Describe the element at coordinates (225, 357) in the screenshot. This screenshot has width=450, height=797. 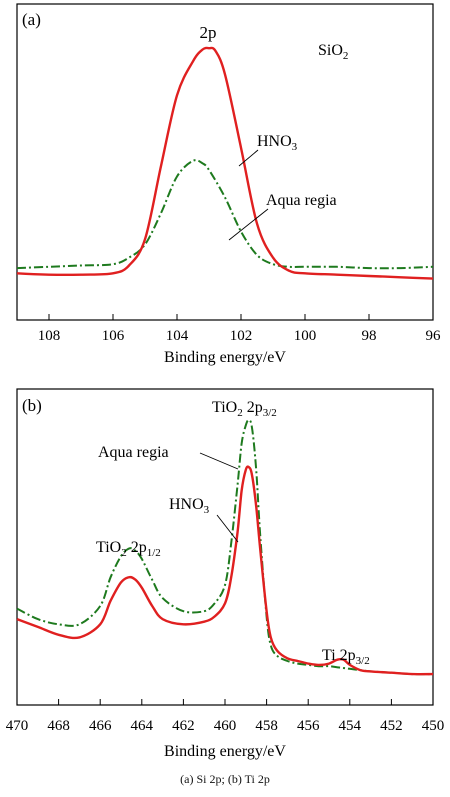
I see `x-axis-label-a: Binding energy/eV` at that location.